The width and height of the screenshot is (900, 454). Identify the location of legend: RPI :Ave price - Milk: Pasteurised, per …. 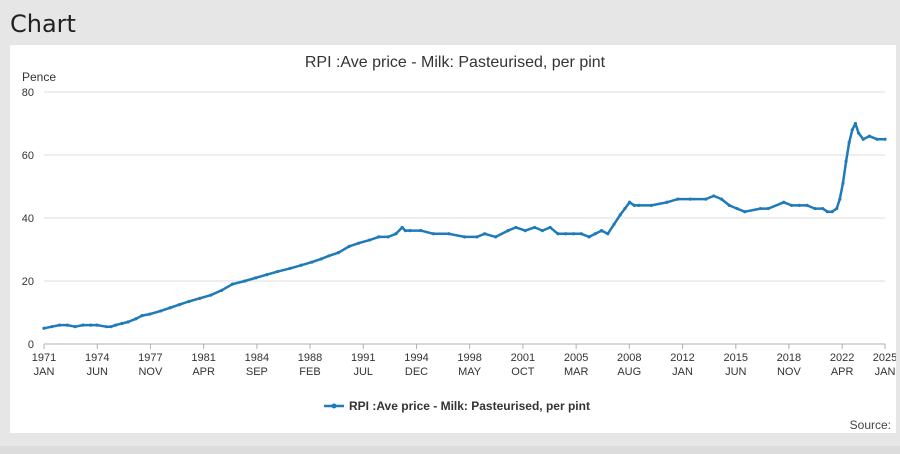
(457, 406).